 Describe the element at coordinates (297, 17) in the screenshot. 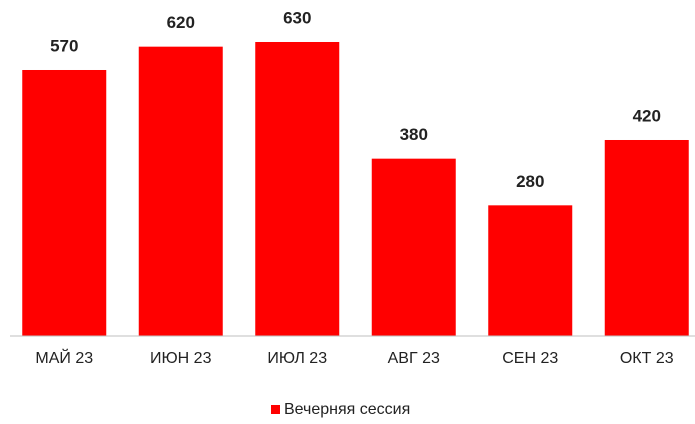

I see `data-label: 630` at that location.